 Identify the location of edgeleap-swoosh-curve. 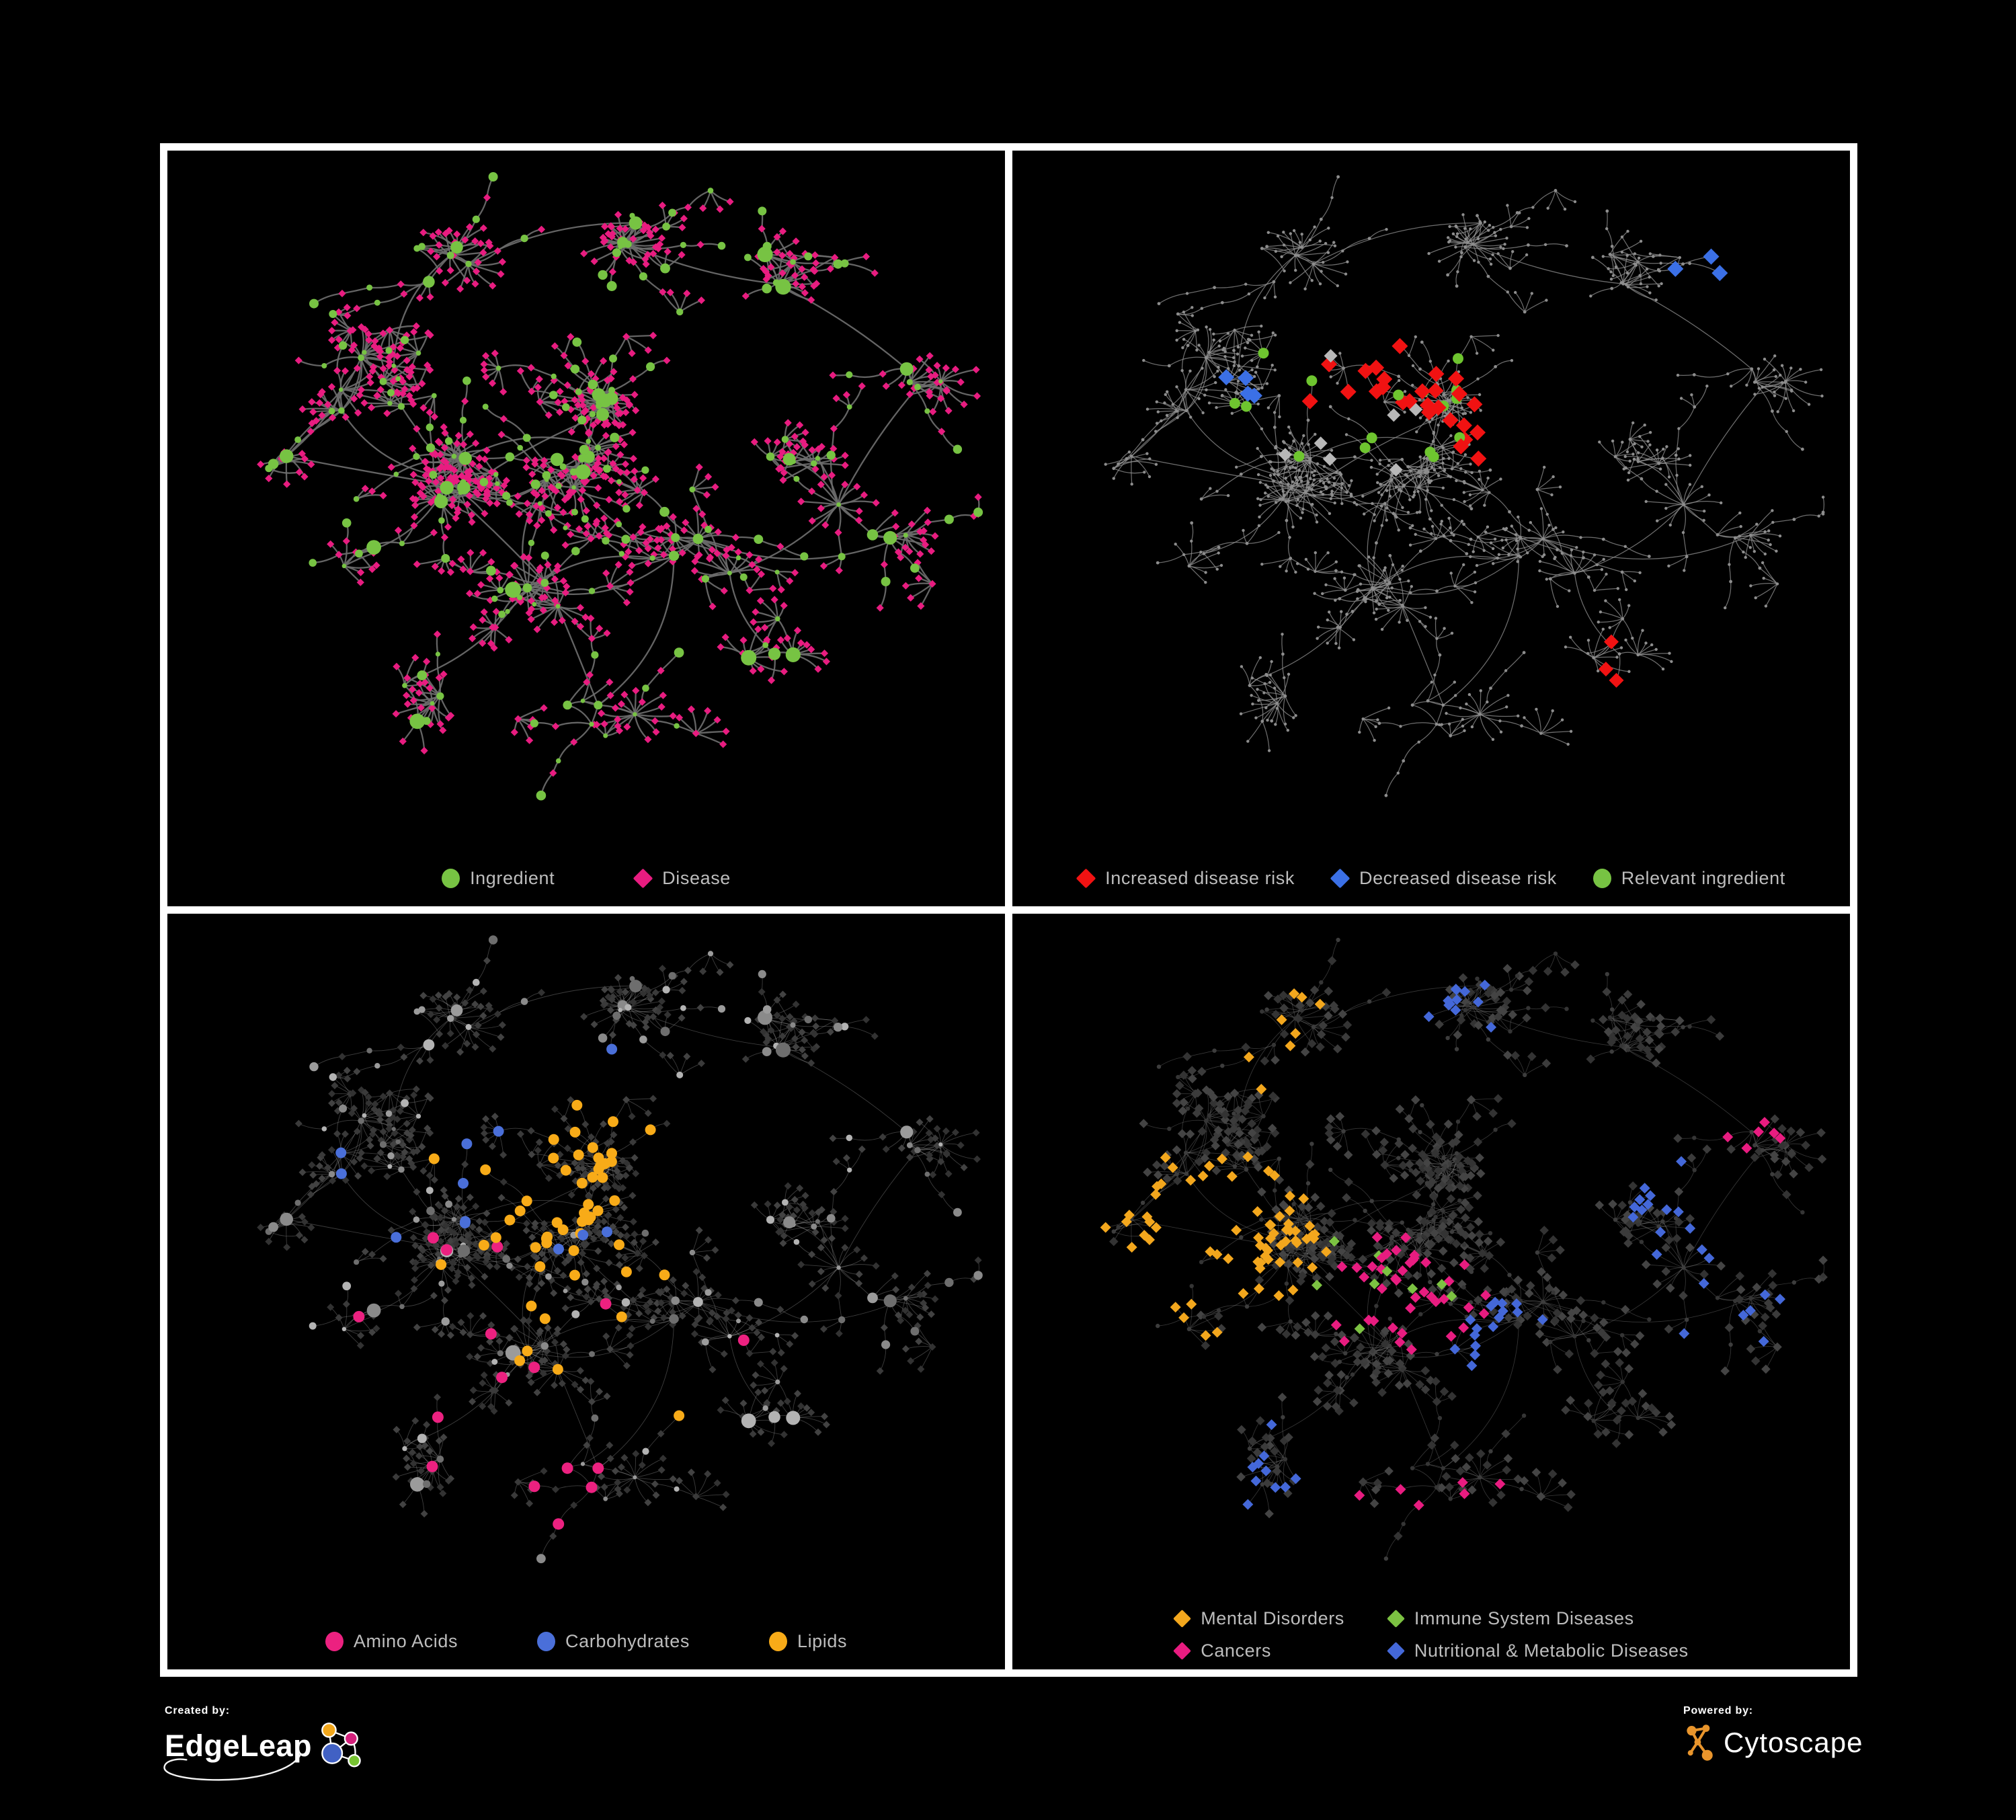
(232, 1767).